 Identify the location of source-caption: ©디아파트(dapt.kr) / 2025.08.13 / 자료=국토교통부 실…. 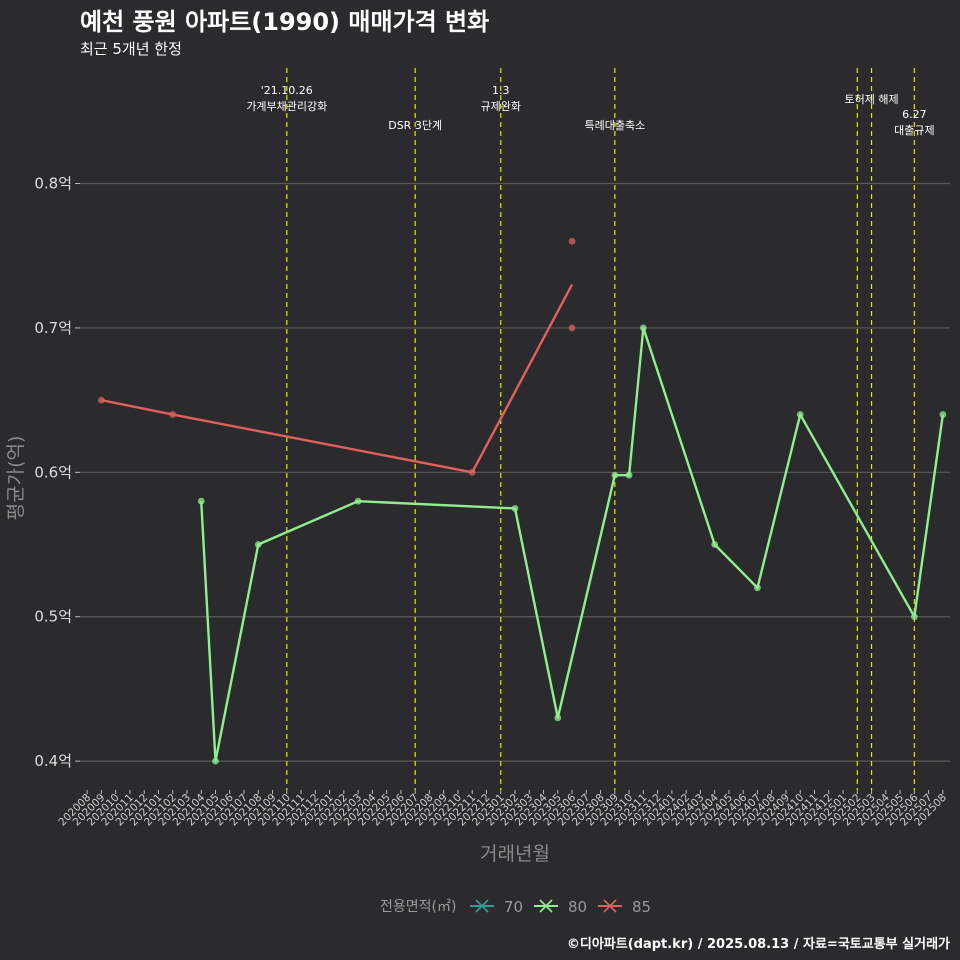
(758, 944).